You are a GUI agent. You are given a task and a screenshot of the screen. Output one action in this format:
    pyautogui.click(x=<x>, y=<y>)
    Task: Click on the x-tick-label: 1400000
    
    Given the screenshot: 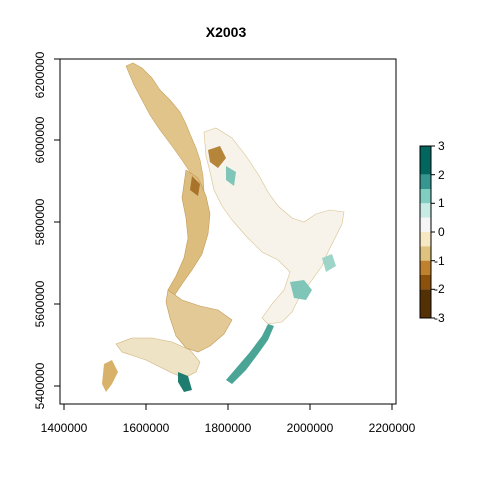 What is the action you would take?
    pyautogui.click(x=64, y=428)
    